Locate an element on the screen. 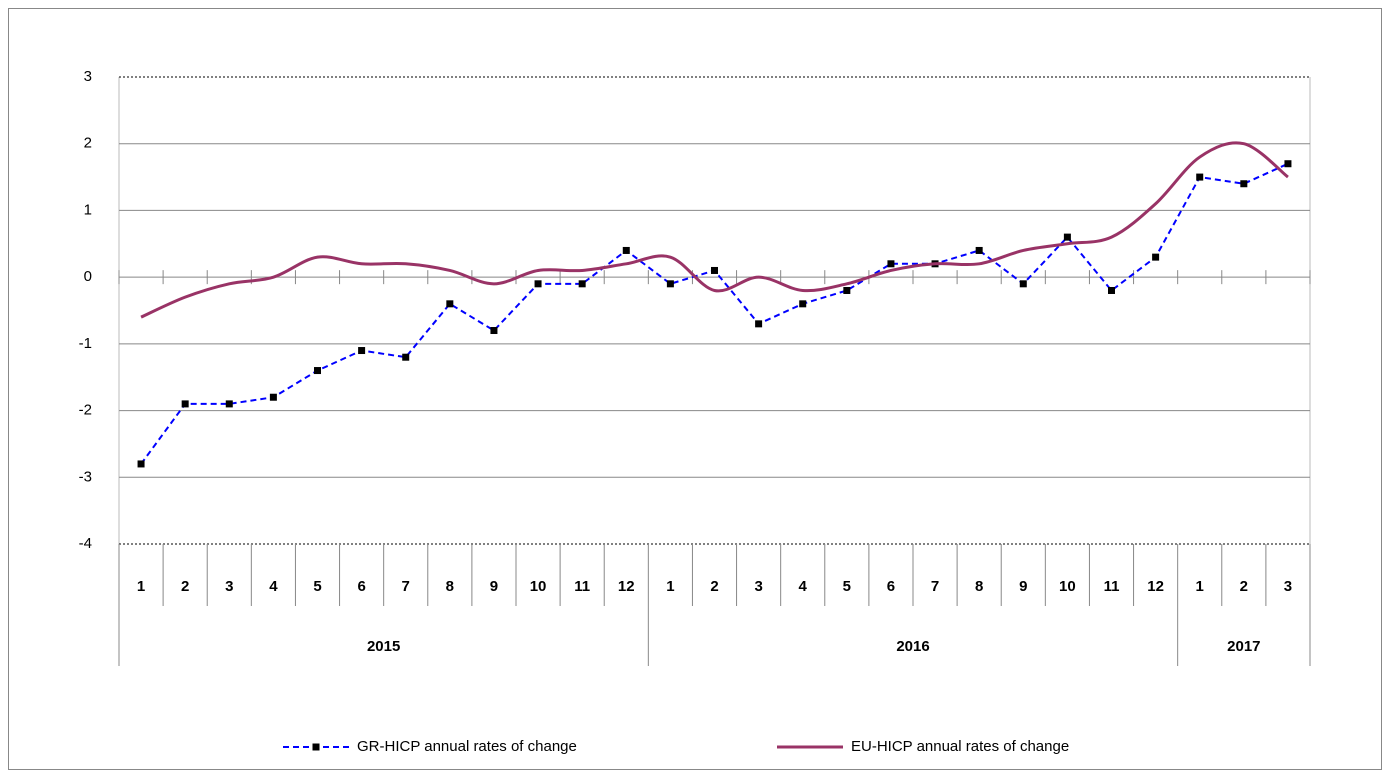 This screenshot has width=1390, height=783. y-tick-label: -4 is located at coordinates (85, 543).